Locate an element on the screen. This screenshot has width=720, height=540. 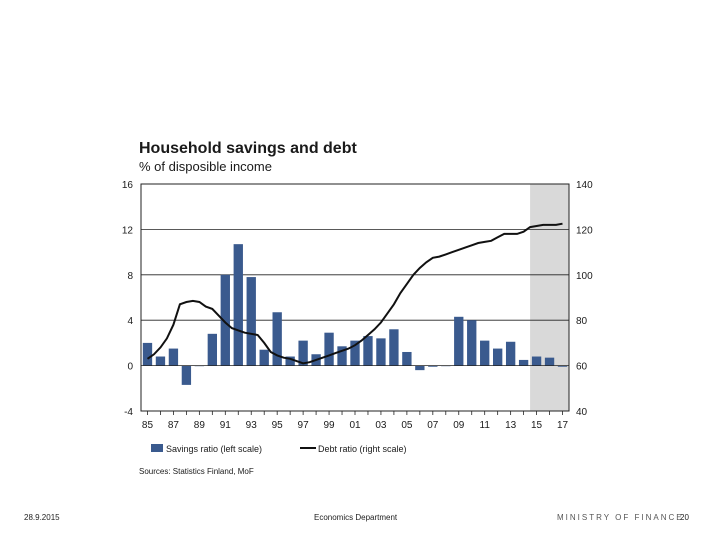
gridlines is located at coordinates (355, 274).